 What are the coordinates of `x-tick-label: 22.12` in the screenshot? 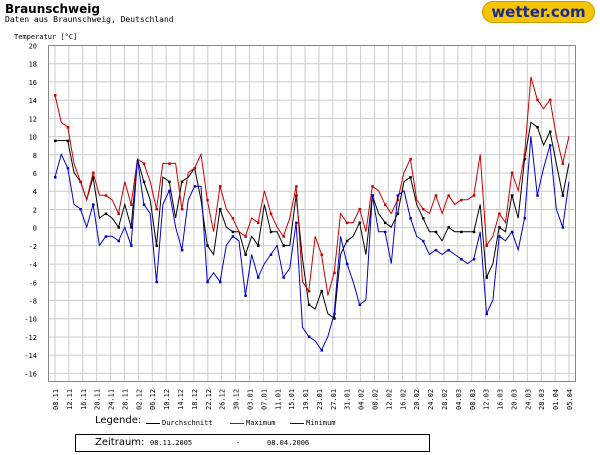 It's located at (209, 399).